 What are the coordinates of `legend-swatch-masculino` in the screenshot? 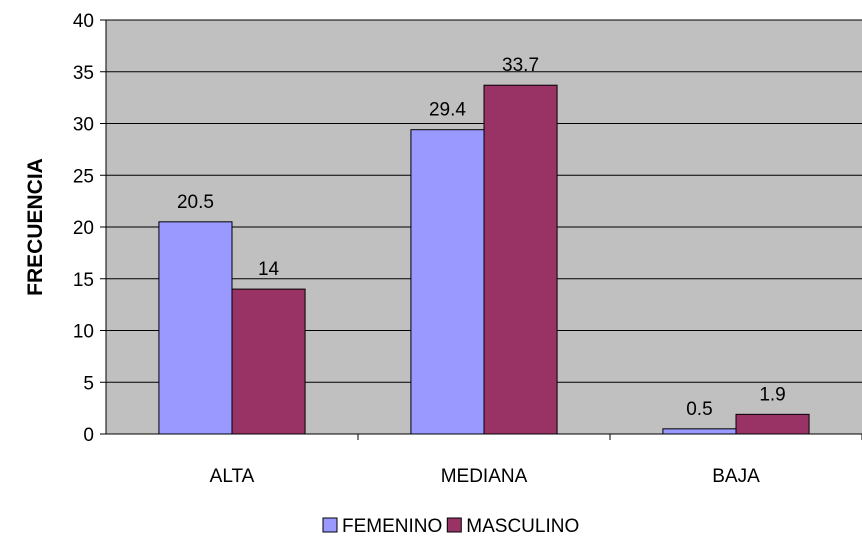 It's located at (454, 525).